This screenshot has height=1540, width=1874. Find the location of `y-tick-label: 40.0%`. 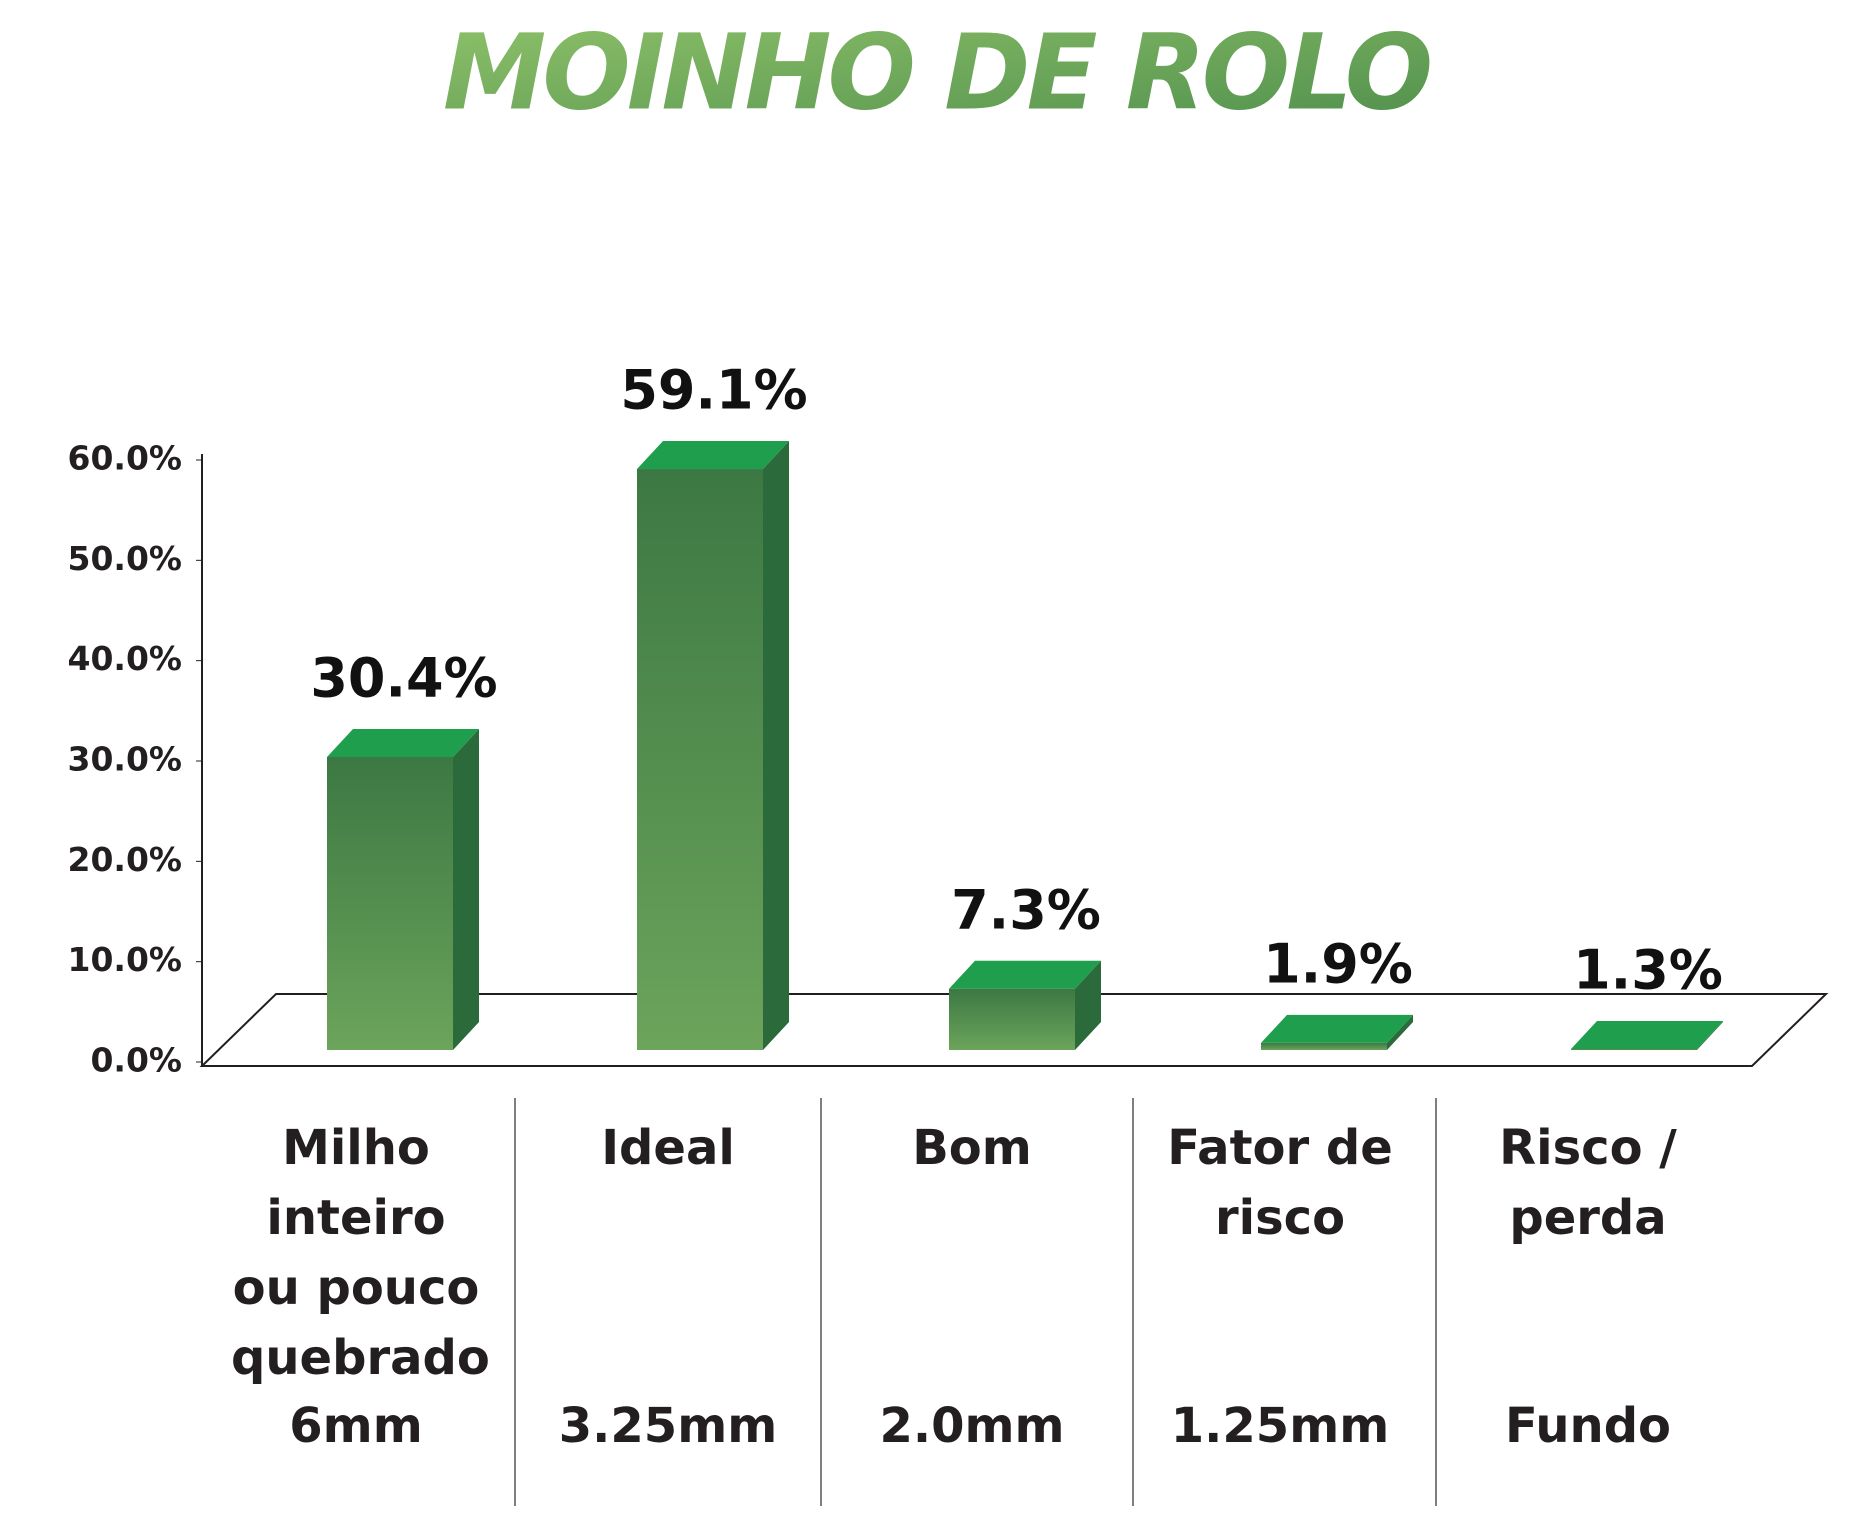

y-tick-label: 40.0% is located at coordinates (125, 658).